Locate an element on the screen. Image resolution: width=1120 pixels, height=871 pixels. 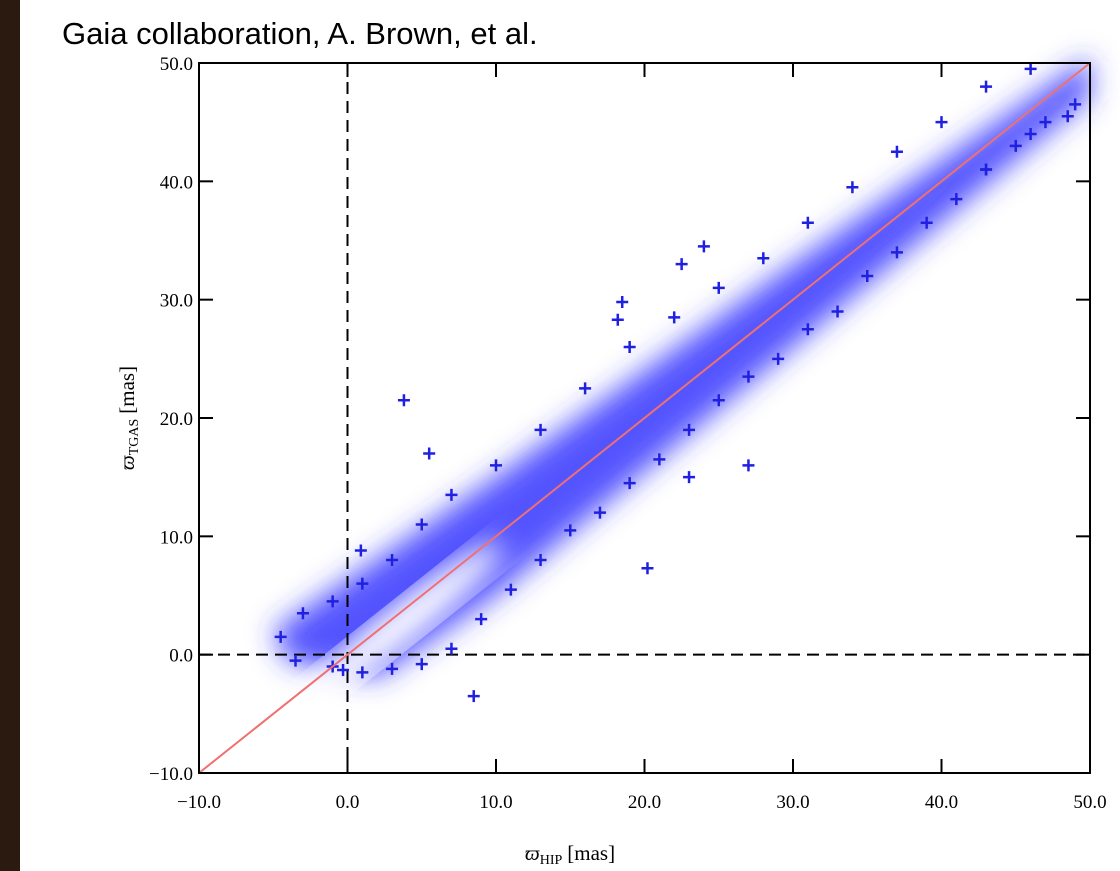
y-tick-label: 50.0 is located at coordinates (176, 64).